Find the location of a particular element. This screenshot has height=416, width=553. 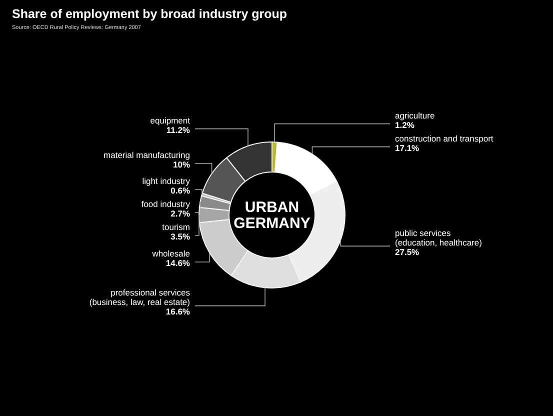

data-label: 1.2% is located at coordinates (405, 125).